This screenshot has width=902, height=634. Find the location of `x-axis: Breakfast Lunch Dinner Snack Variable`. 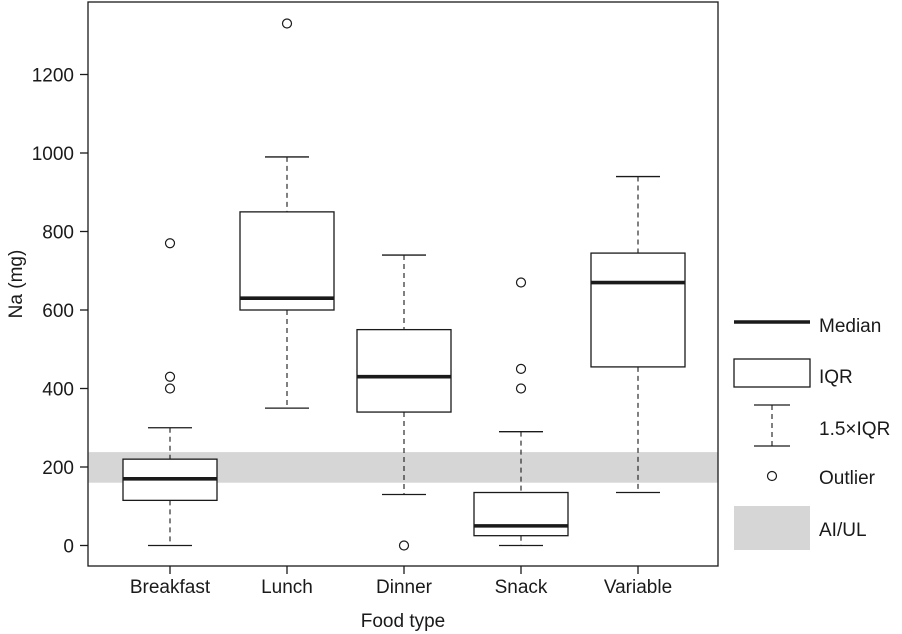

x-axis: Breakfast Lunch Dinner Snack Variable is located at coordinates (401, 582).